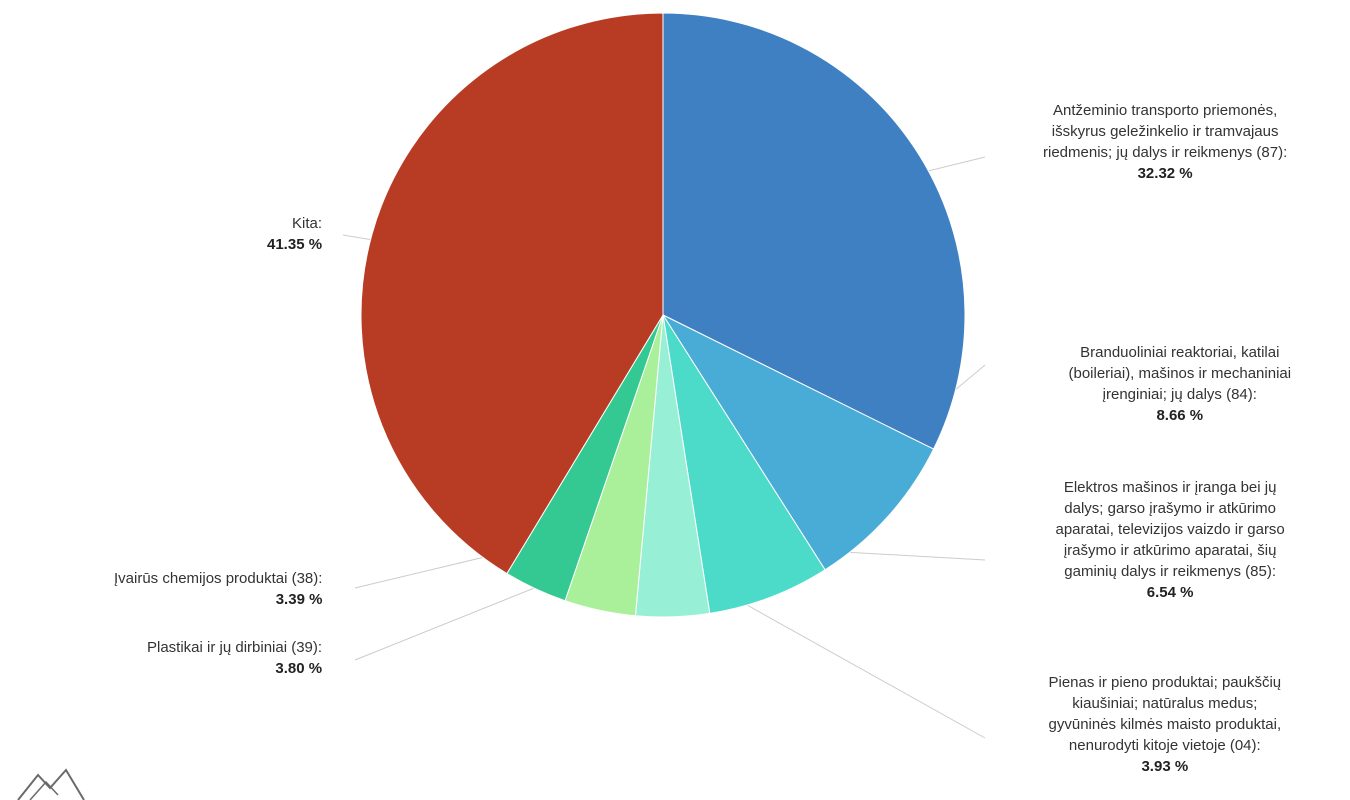  I want to click on slice-value: 3.39 %, so click(299, 599).